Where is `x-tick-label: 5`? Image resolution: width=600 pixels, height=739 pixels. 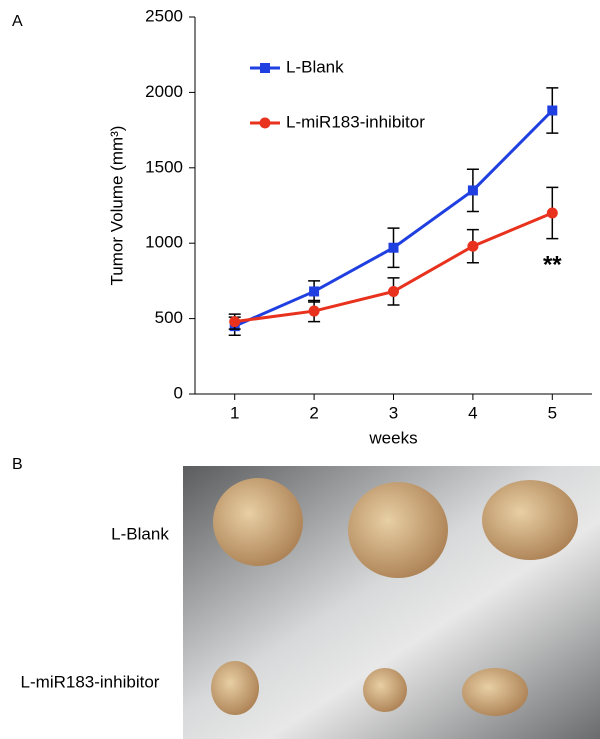
x-tick-label: 5 is located at coordinates (552, 412).